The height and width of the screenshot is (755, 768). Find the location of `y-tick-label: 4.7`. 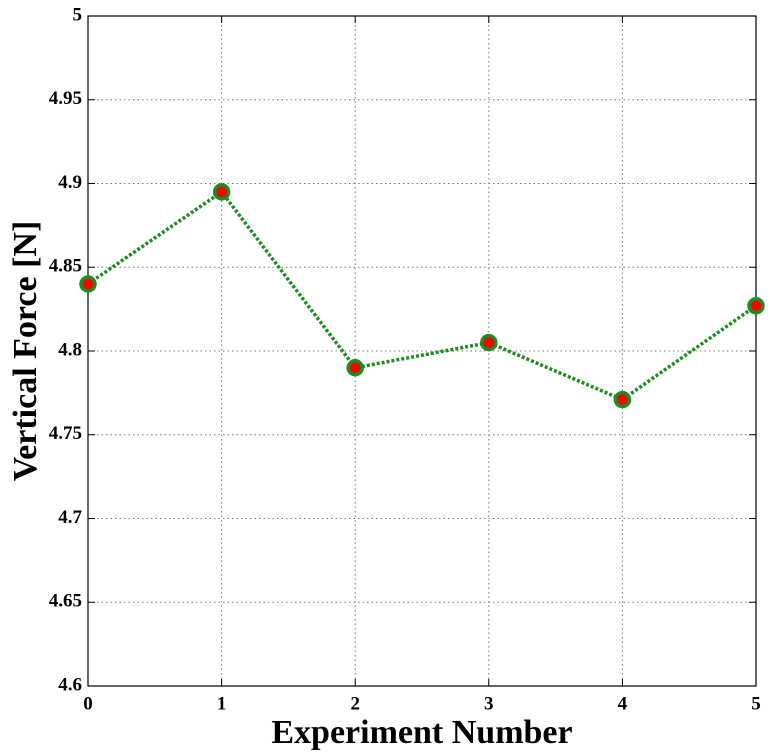

y-tick-label: 4.7 is located at coordinates (70, 517).